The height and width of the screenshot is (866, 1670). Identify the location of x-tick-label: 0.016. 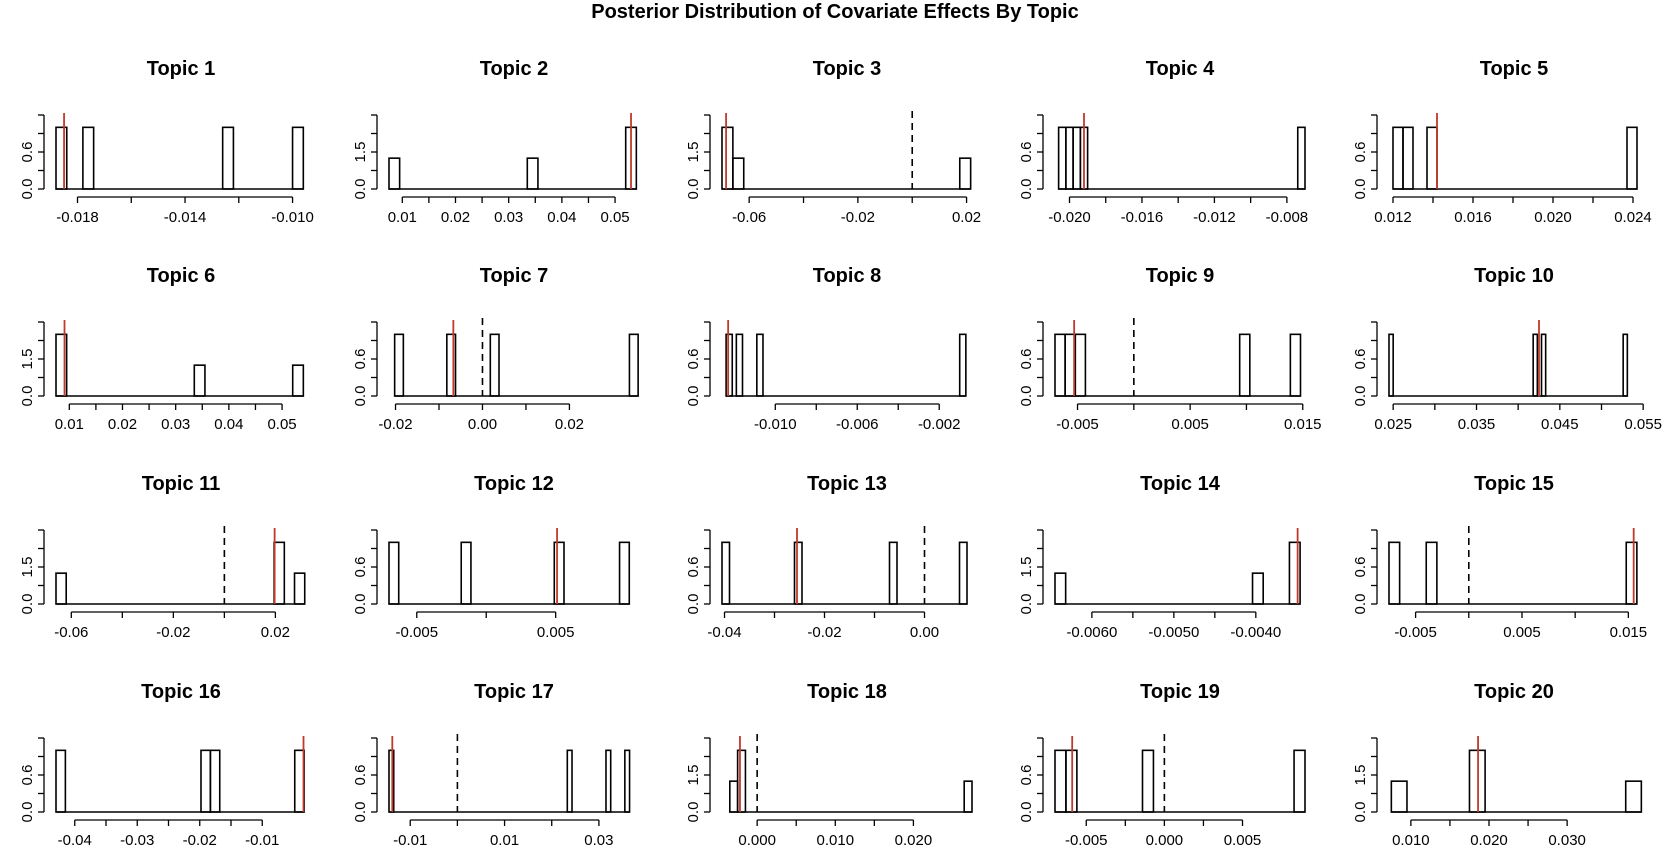
(1473, 217).